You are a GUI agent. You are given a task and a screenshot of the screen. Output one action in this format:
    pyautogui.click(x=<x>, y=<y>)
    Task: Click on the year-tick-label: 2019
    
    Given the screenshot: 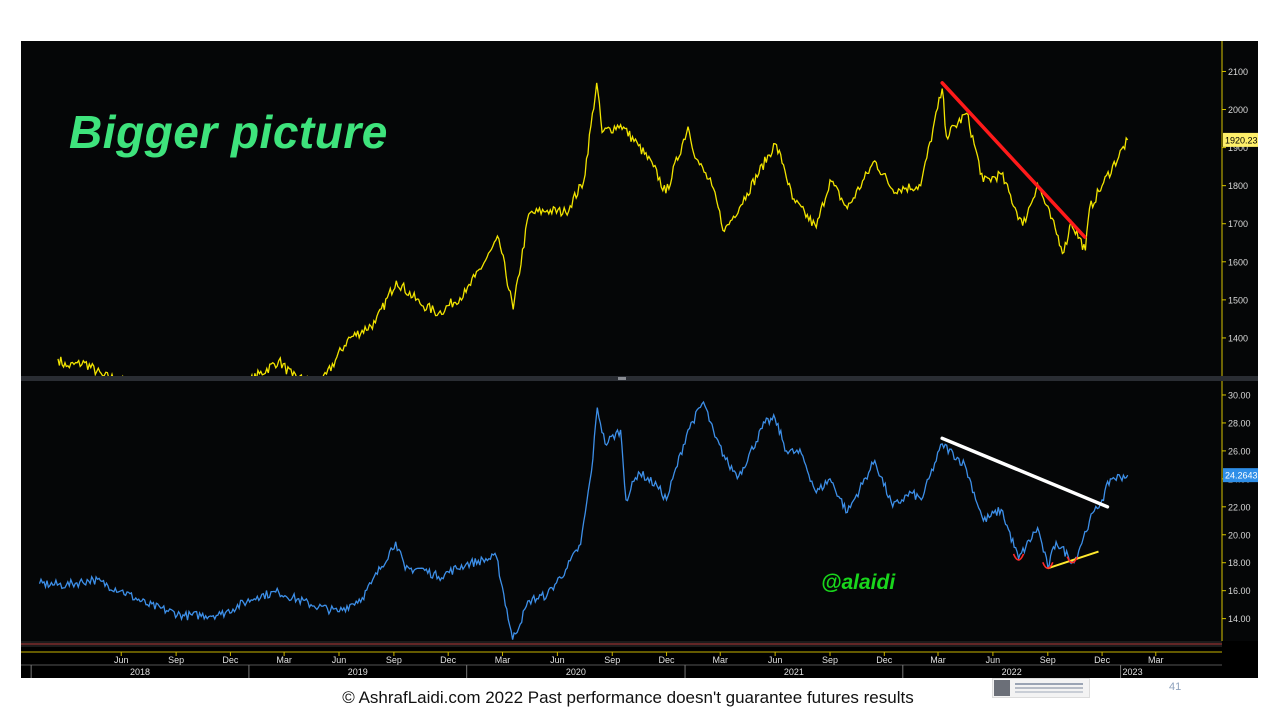 What is the action you would take?
    pyautogui.click(x=358, y=672)
    